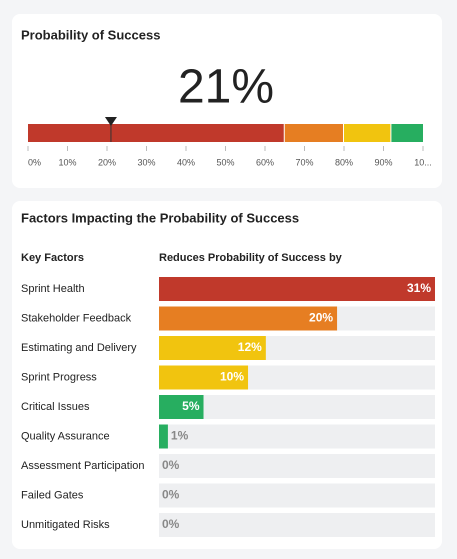 Image resolution: width=457 pixels, height=559 pixels. What do you see at coordinates (180, 436) in the screenshot?
I see `value-label: 1%` at bounding box center [180, 436].